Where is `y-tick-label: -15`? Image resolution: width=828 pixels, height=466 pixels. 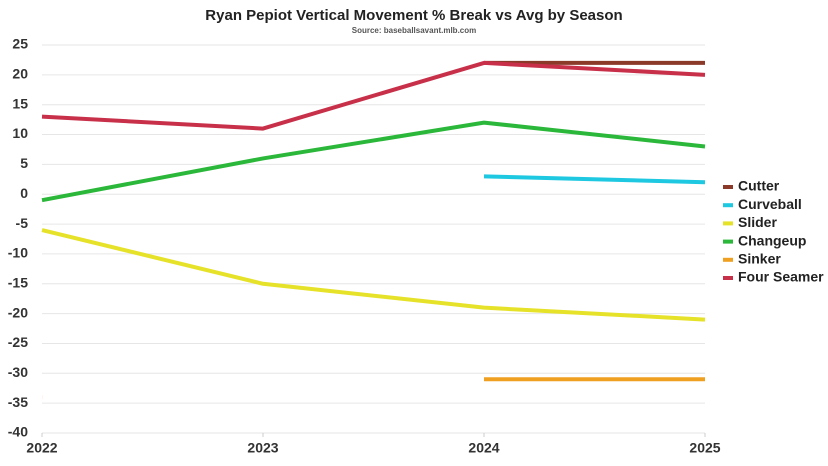
y-tick-label: -15 is located at coordinates (18, 282).